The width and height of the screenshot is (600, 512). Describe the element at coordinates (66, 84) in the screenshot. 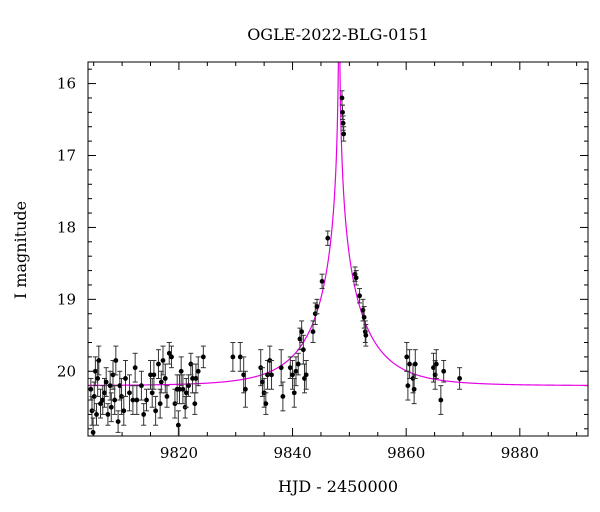

I see `y-tick-label: 16` at that location.